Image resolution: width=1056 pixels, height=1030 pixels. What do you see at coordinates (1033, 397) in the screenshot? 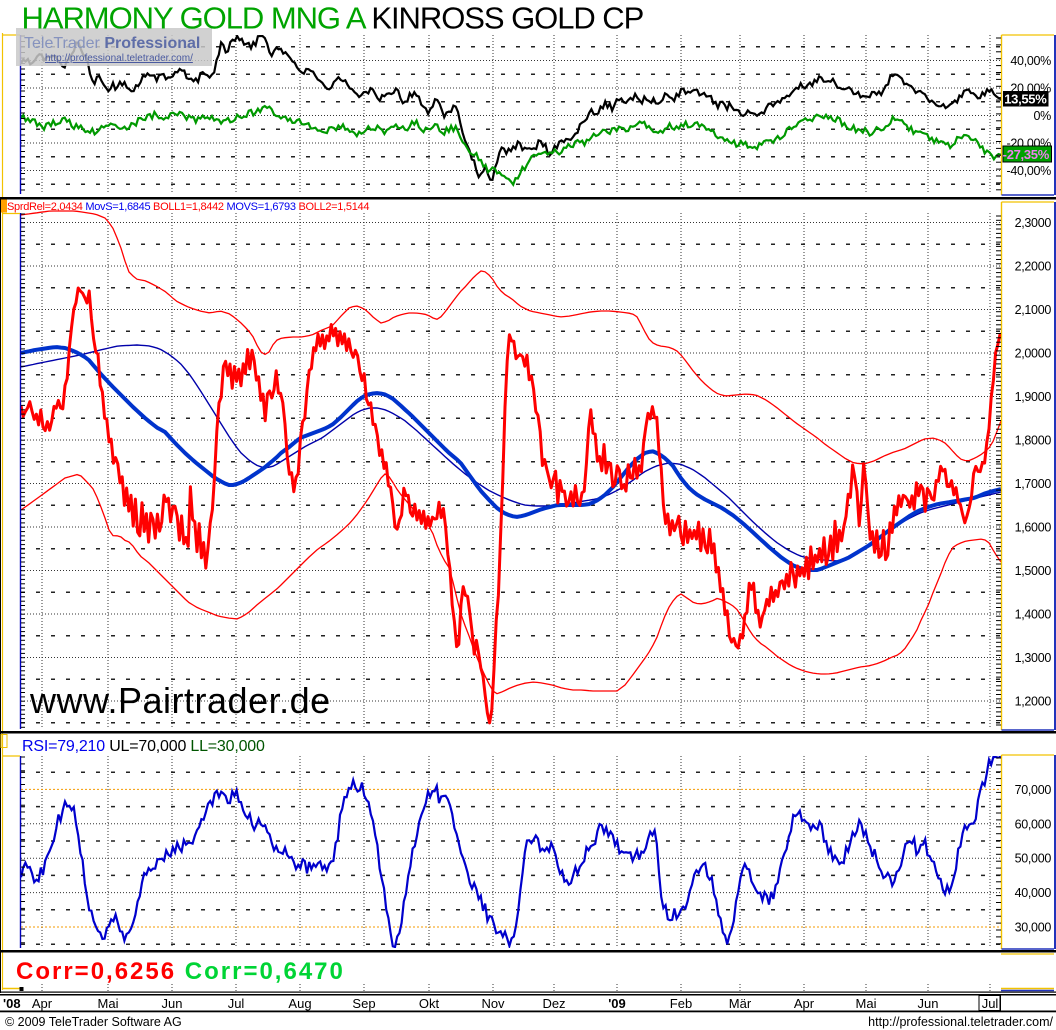
I see `svg-text: 1,9000` at bounding box center [1033, 397].